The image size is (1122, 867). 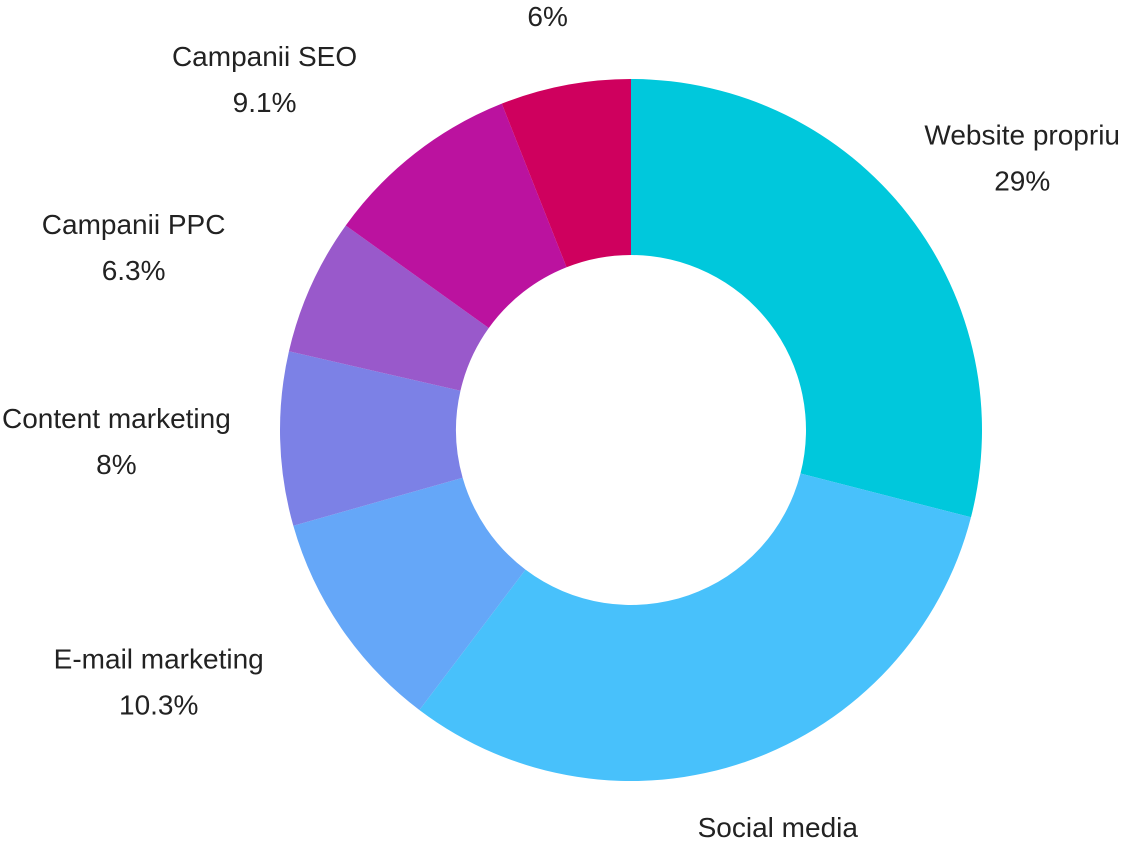 I want to click on slice-altele, so click(x=566, y=173).